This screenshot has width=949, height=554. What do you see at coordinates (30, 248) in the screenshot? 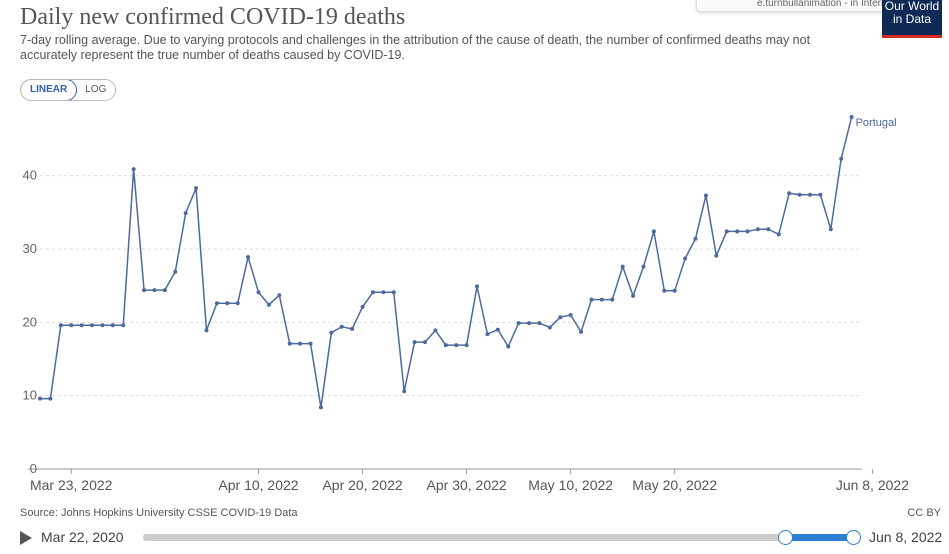
I see `y-tick-label: 30` at bounding box center [30, 248].